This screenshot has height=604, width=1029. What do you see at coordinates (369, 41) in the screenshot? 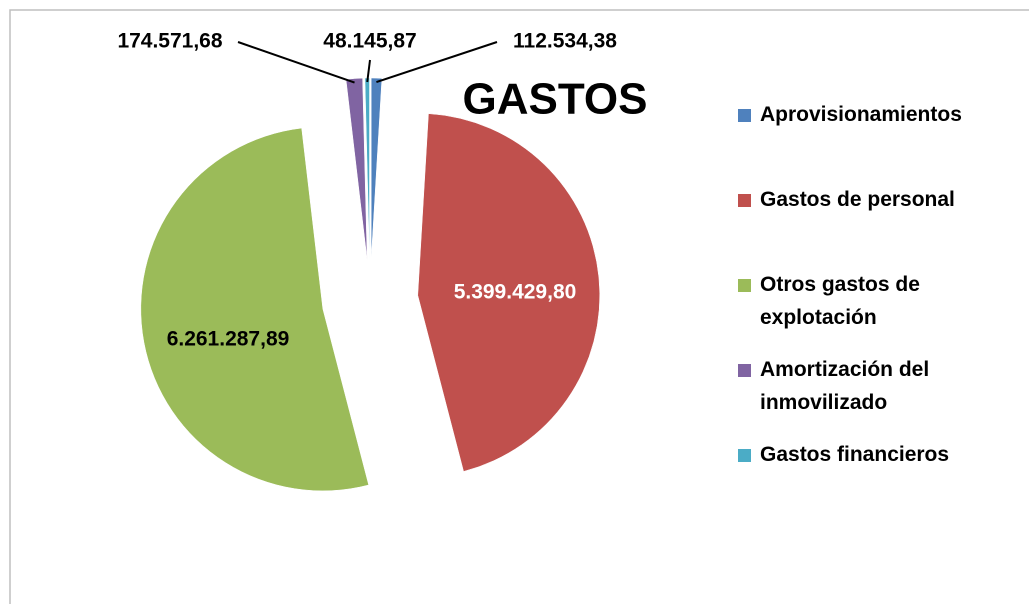
I see `data-label: 48.145,87` at bounding box center [369, 41].